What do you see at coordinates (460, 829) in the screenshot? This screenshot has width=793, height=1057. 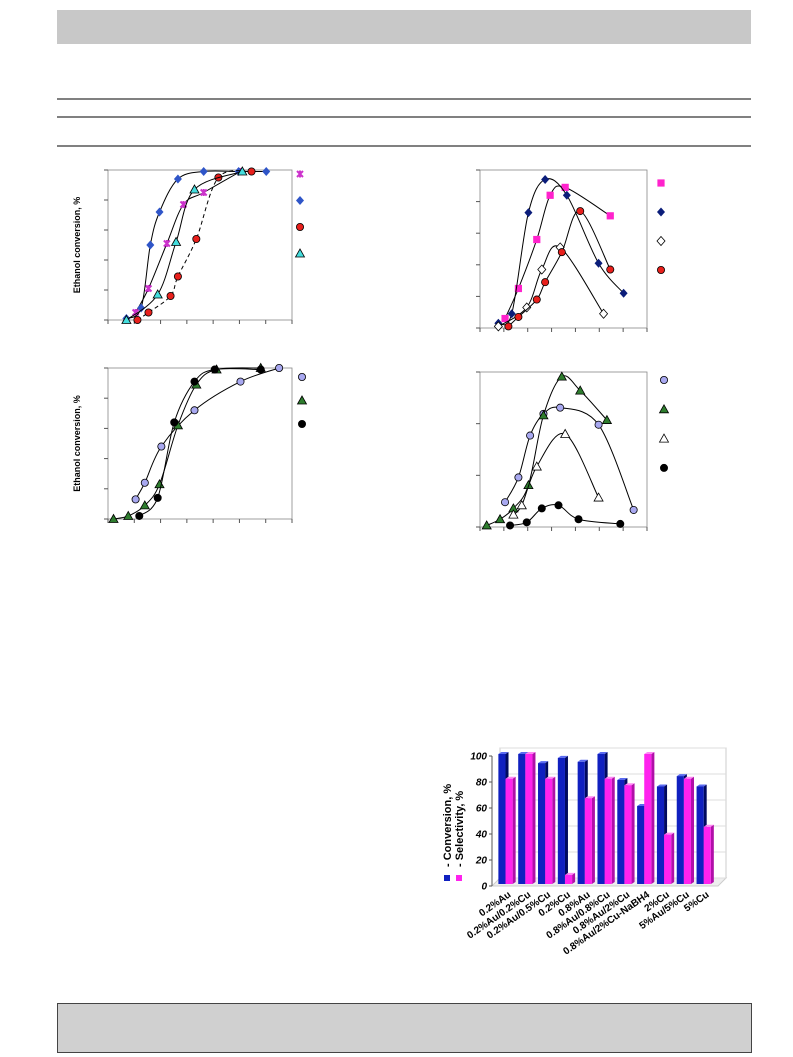 I see `legend-label: - Selectivity, %` at bounding box center [460, 829].